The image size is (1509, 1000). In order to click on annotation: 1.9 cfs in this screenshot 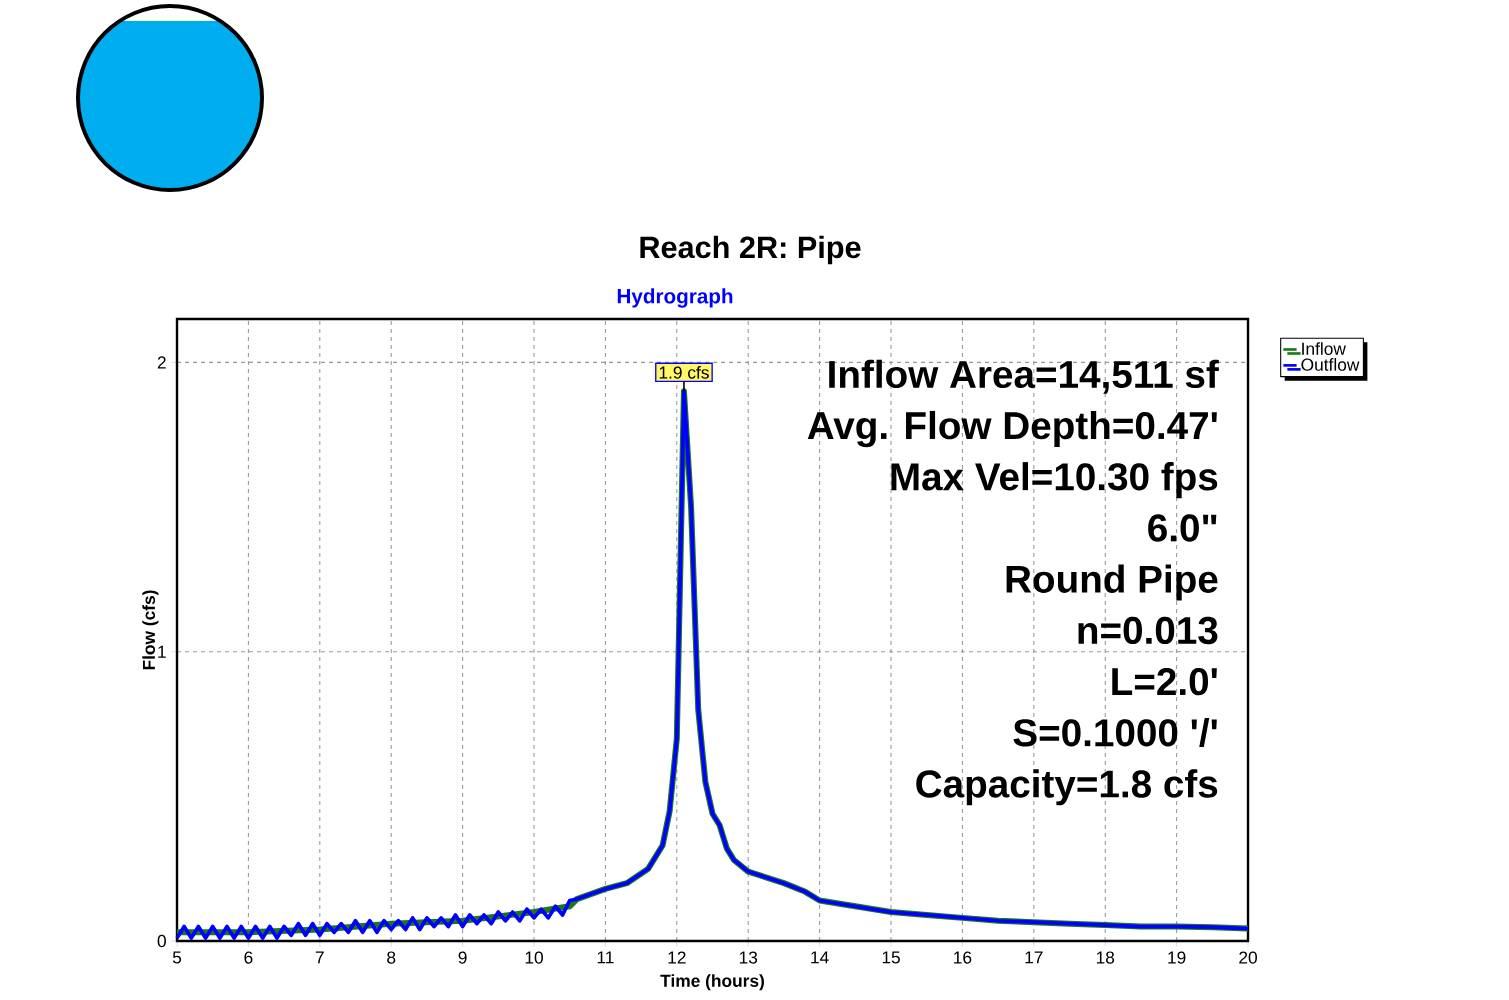, I will do `click(684, 372)`.